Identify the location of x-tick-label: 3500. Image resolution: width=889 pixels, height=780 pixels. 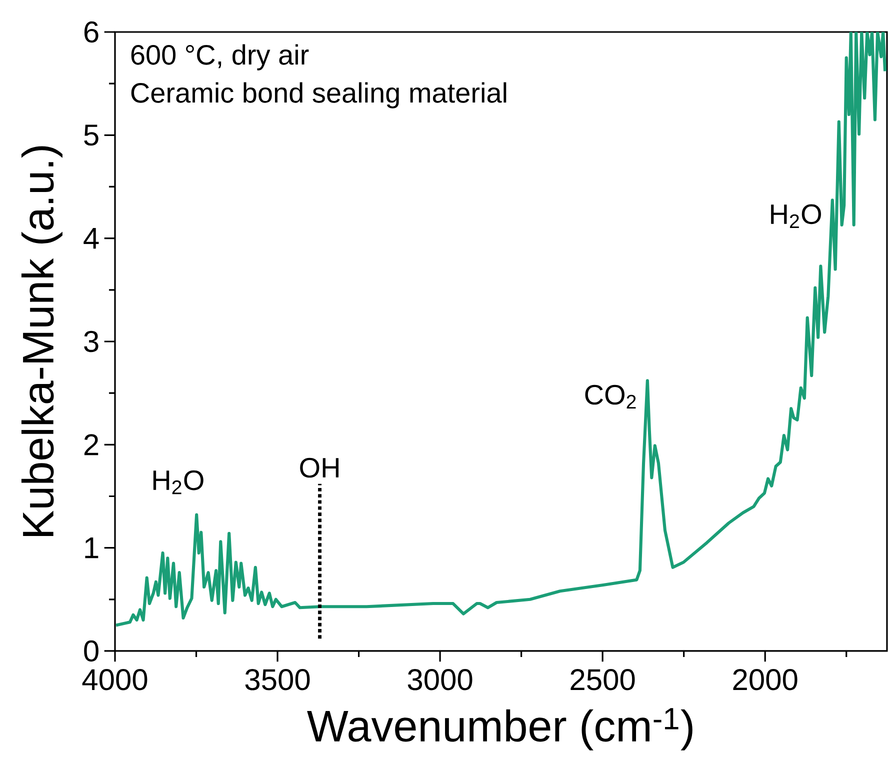
(277, 679).